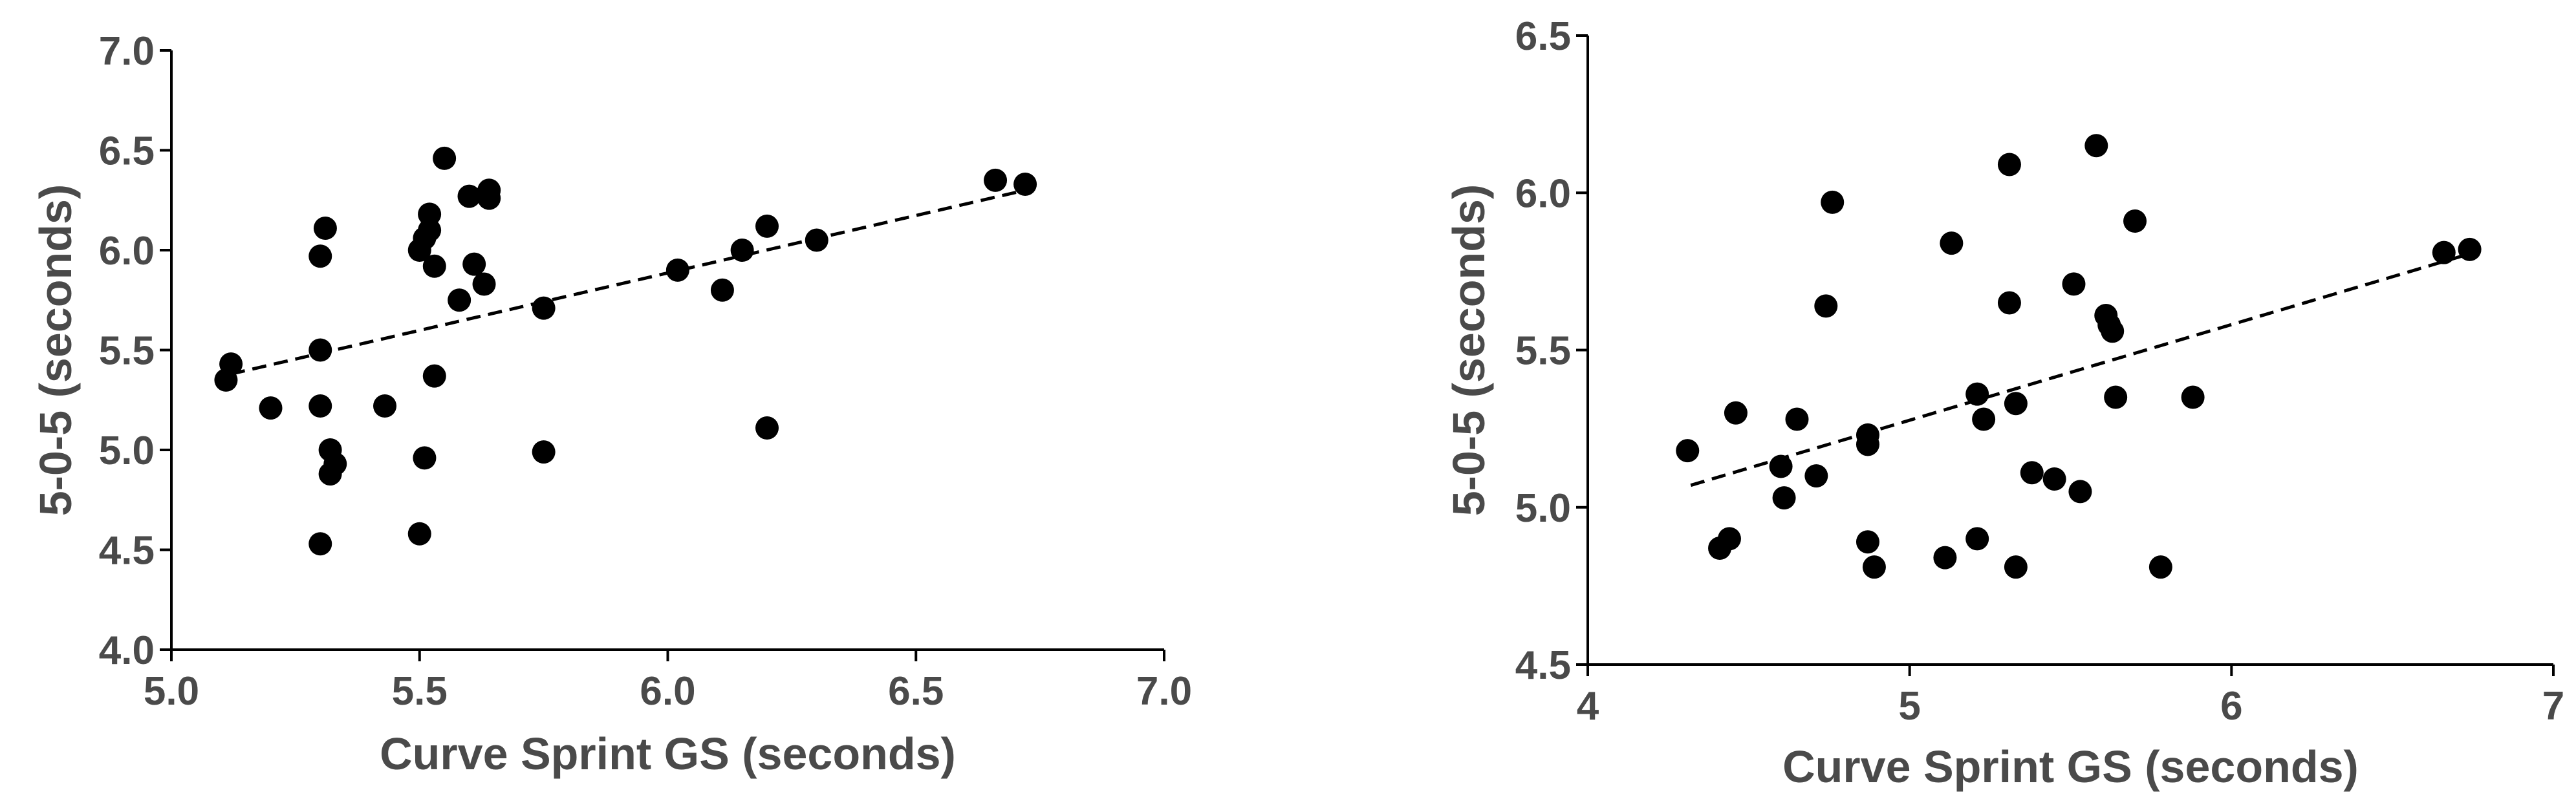 The image size is (2576, 810). Describe the element at coordinates (127, 51) in the screenshot. I see `y-tick-label: 7.0` at that location.